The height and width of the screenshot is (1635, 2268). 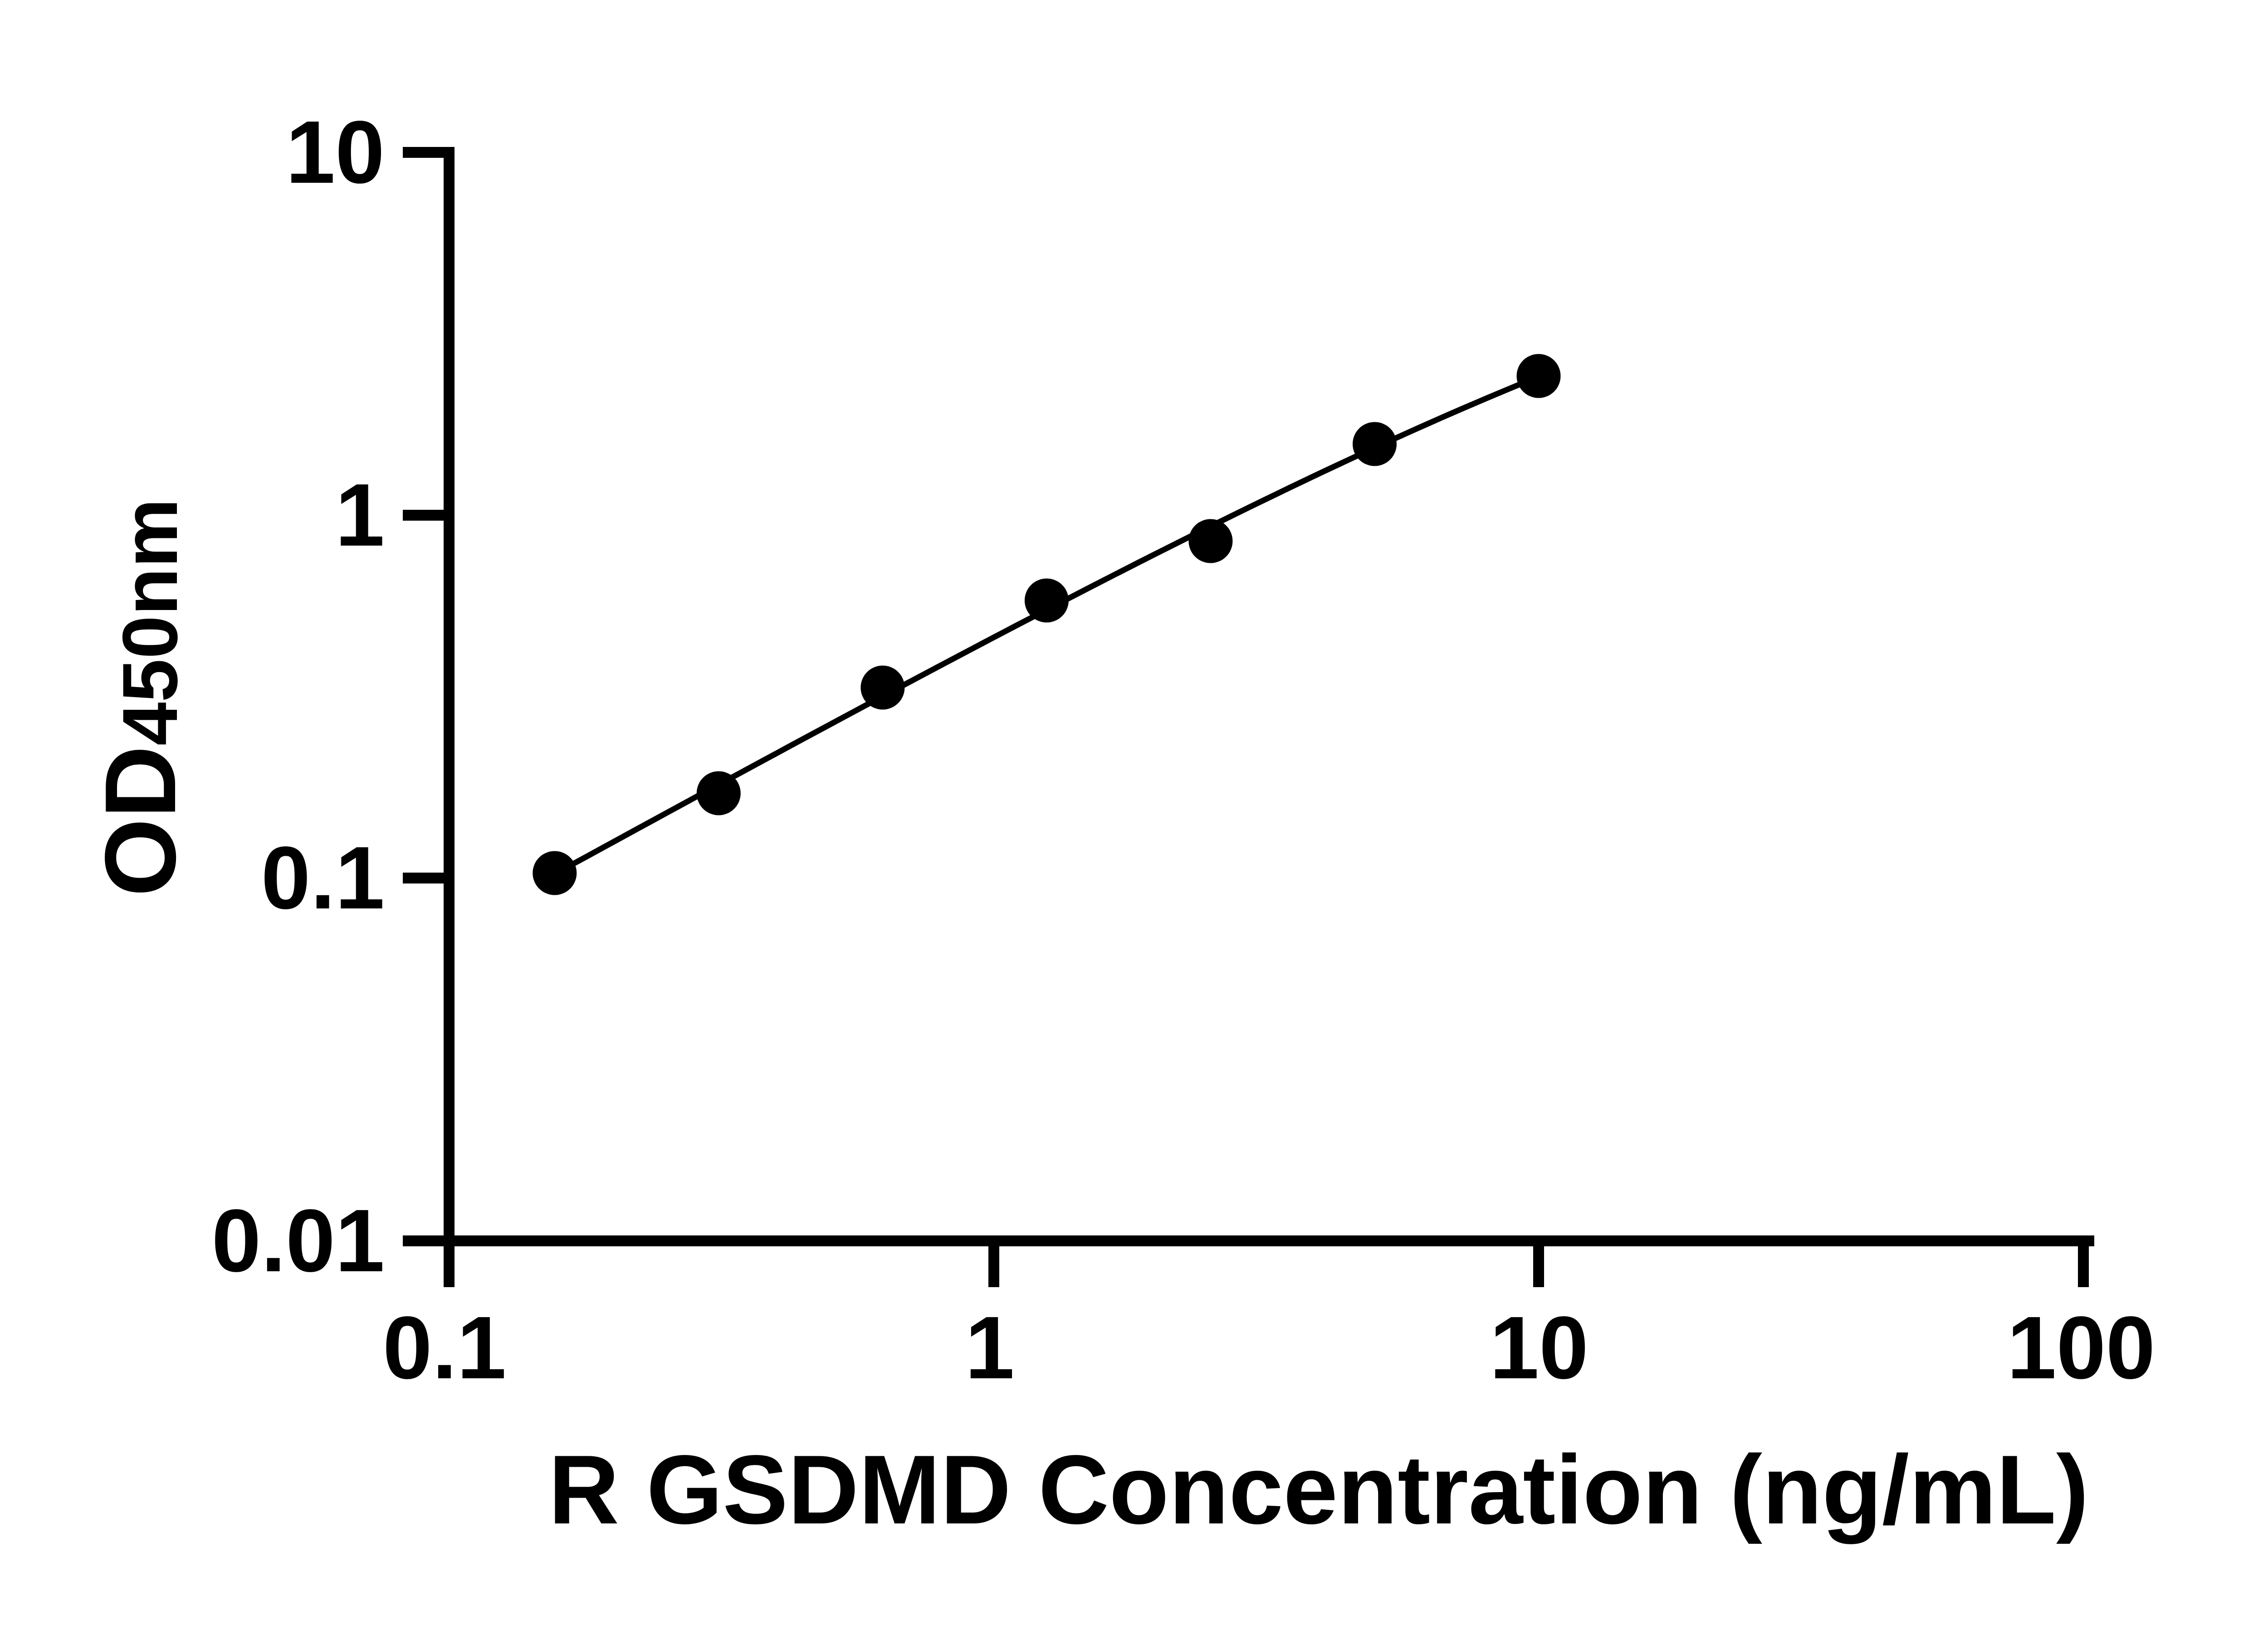 I want to click on svg-text: 0.01, so click(x=298, y=1241).